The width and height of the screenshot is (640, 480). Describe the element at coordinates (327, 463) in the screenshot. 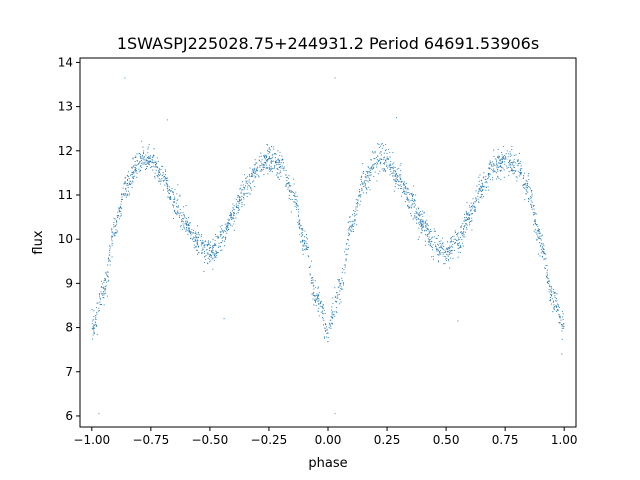

I see `x-axis-label: phase` at that location.